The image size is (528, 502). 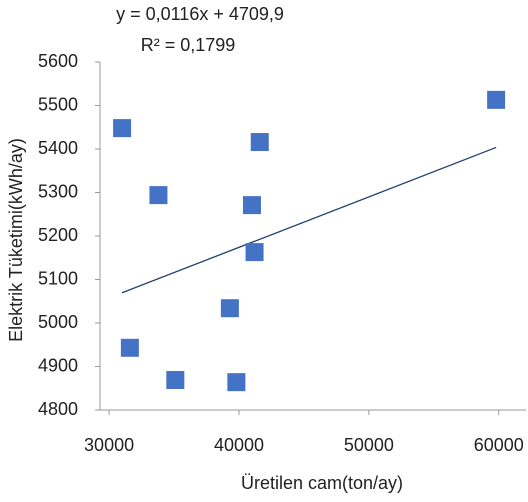 What do you see at coordinates (16, 240) in the screenshot?
I see `y-axis-label: Elektrik Tüketimi(kWh/ay)` at bounding box center [16, 240].